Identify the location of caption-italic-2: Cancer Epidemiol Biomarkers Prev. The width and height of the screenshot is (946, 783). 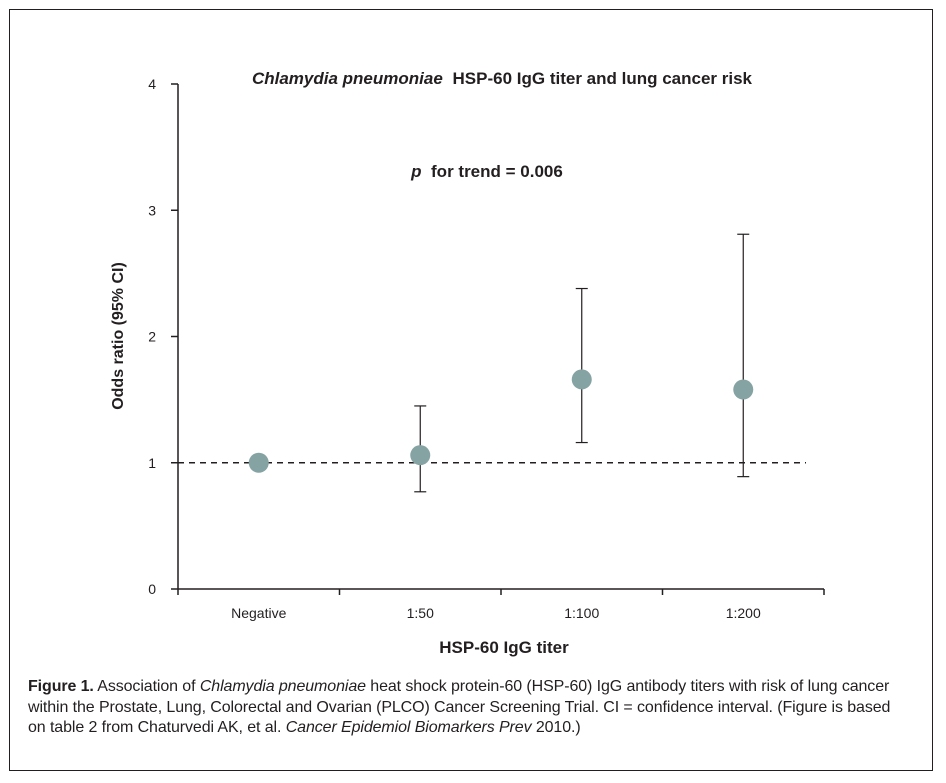
(408, 727).